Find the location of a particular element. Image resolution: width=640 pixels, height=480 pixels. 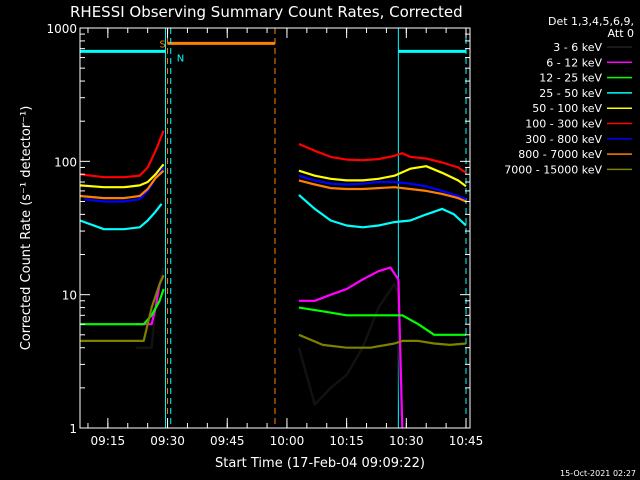

y-tick-label: 10 is located at coordinates (69, 296).